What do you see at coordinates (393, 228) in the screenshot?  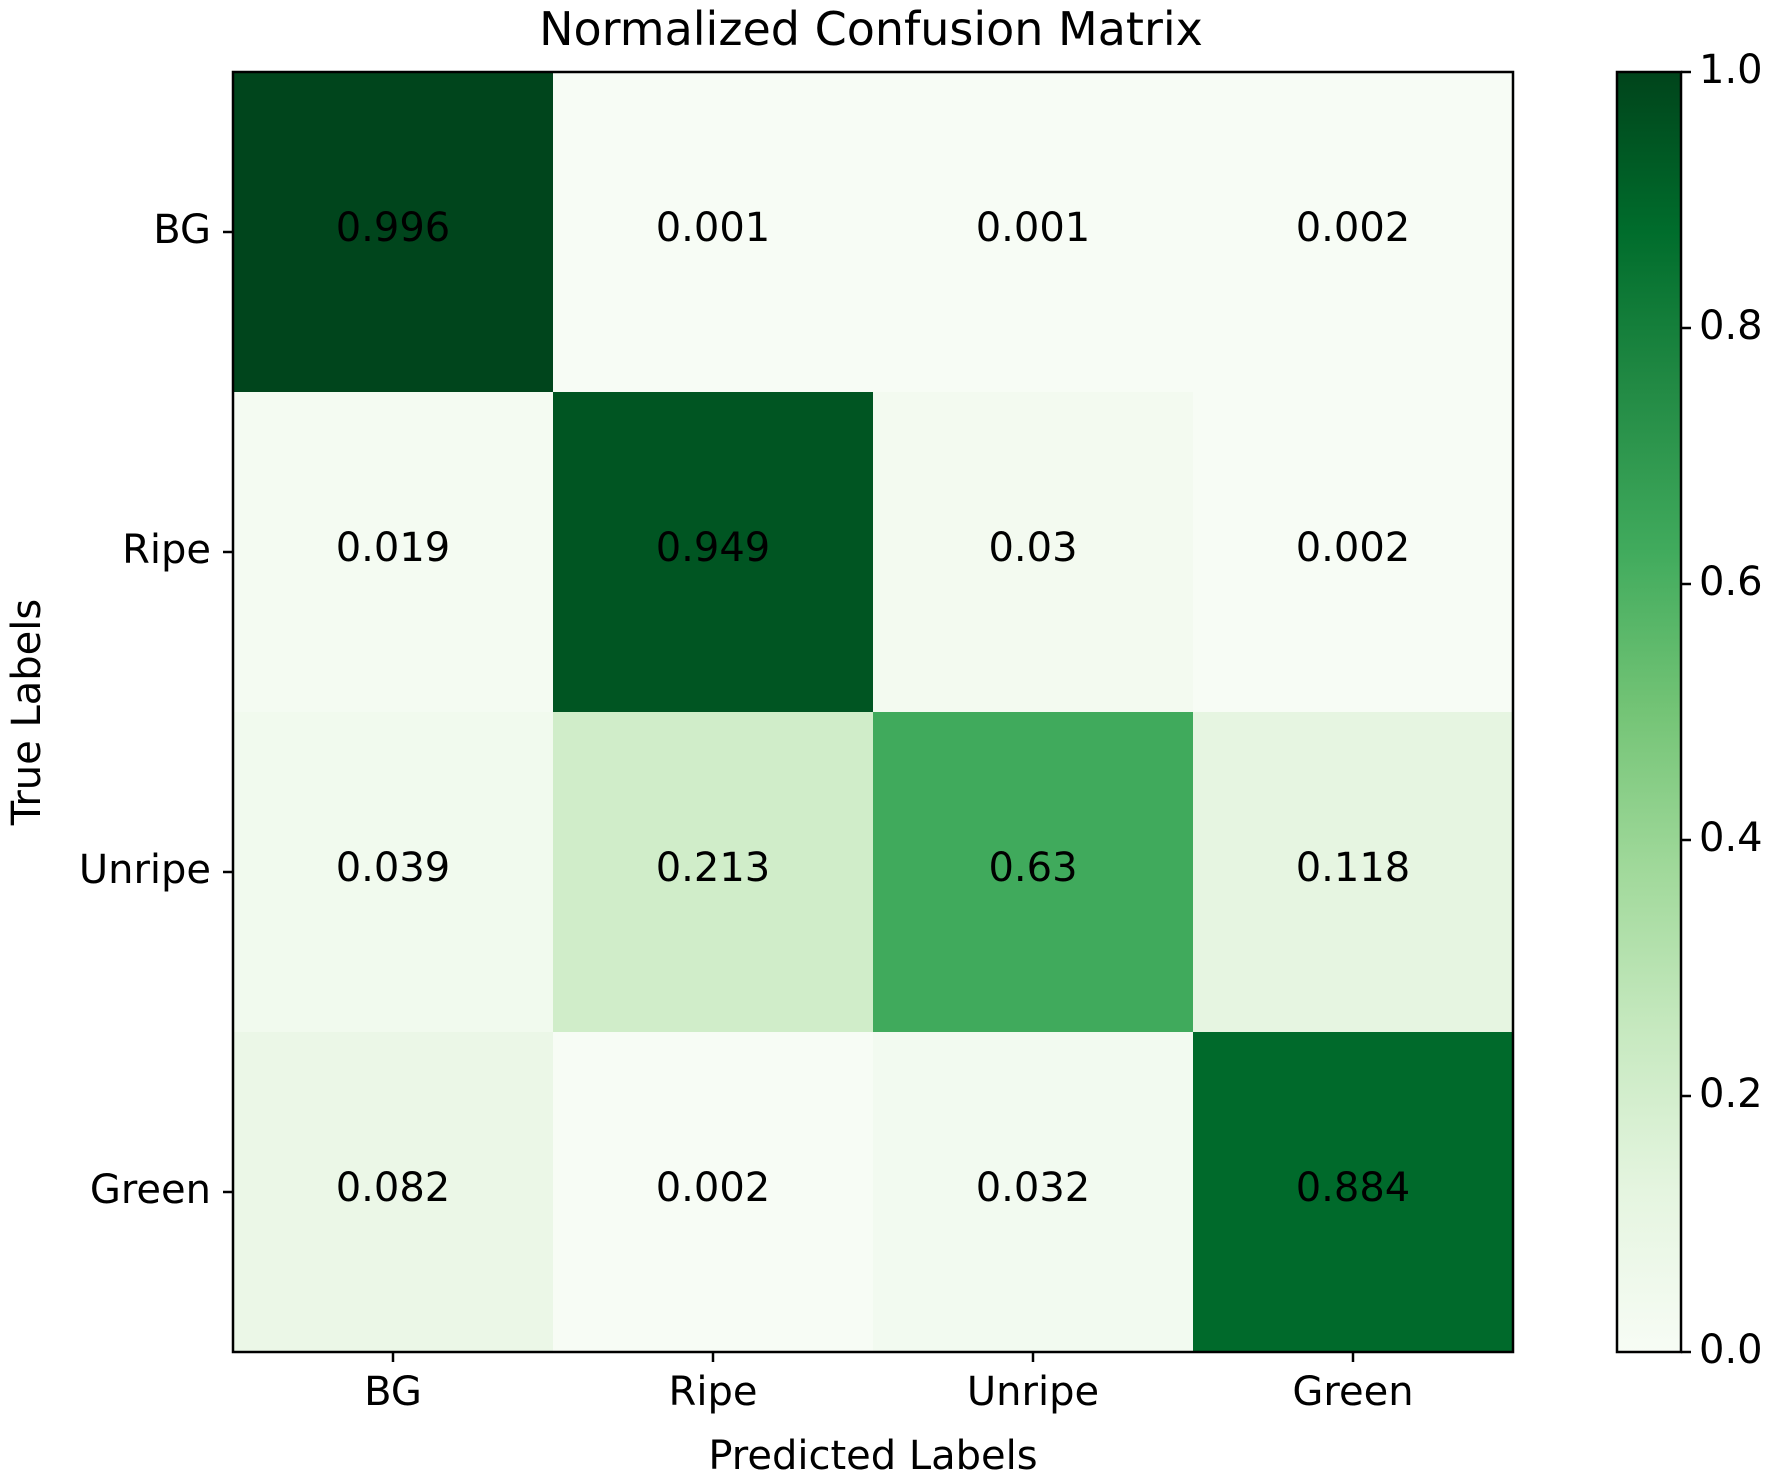 I see `cell-value-label: 0.996` at bounding box center [393, 228].